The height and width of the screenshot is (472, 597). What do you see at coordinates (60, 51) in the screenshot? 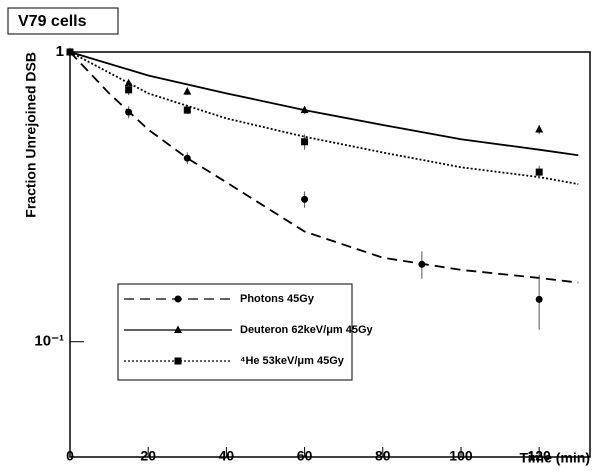
I see `y-tick-label: 1` at bounding box center [60, 51].